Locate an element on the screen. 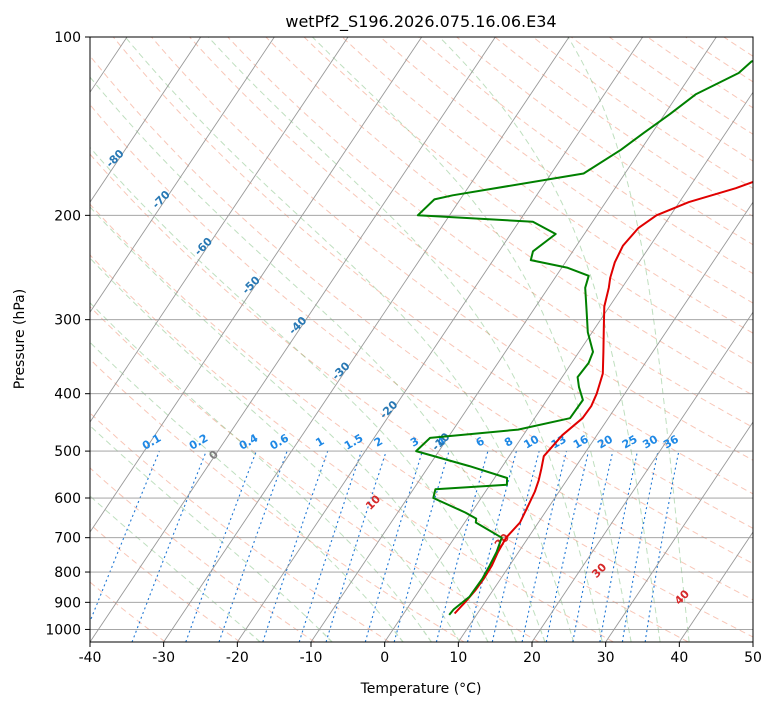  x-tick-label: 10 is located at coordinates (458, 658).